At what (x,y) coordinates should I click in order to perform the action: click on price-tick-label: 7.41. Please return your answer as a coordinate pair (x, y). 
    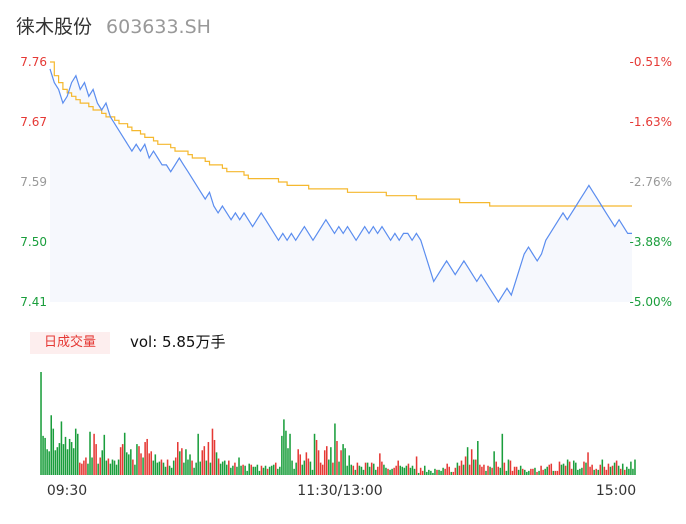
    Looking at the image, I should click on (33, 302).